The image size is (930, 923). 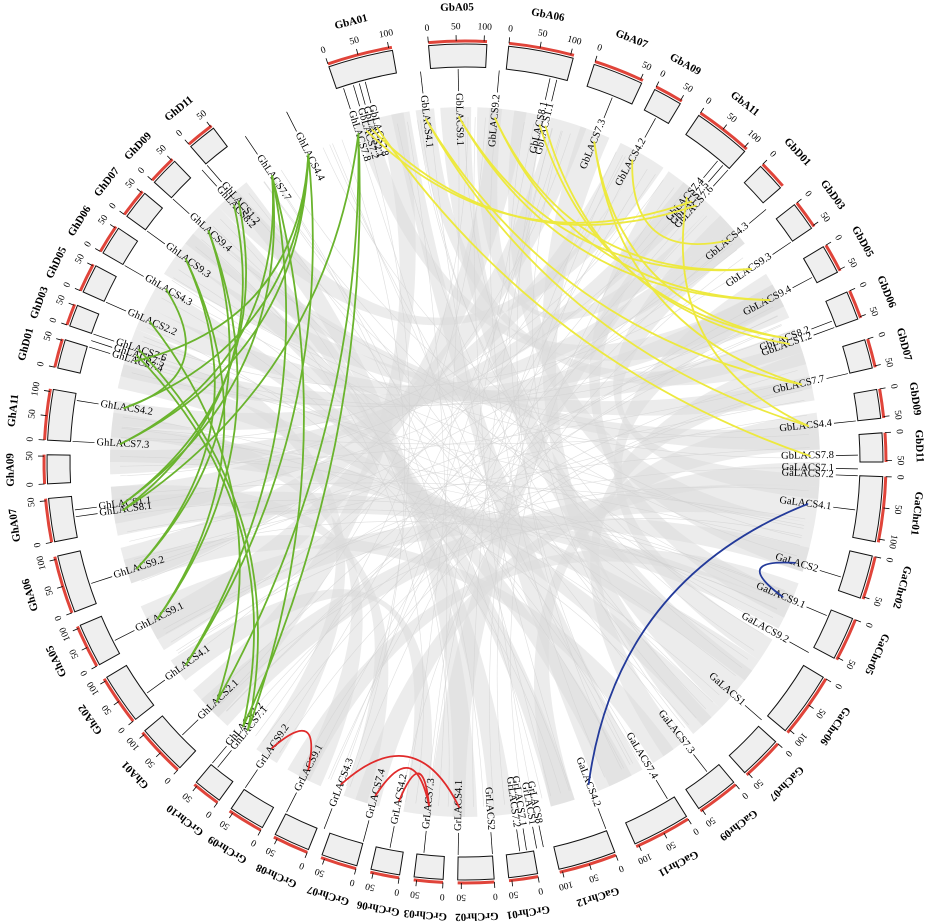 What do you see at coordinates (862, 242) in the screenshot?
I see `chromosome-name: GbD05` at bounding box center [862, 242].